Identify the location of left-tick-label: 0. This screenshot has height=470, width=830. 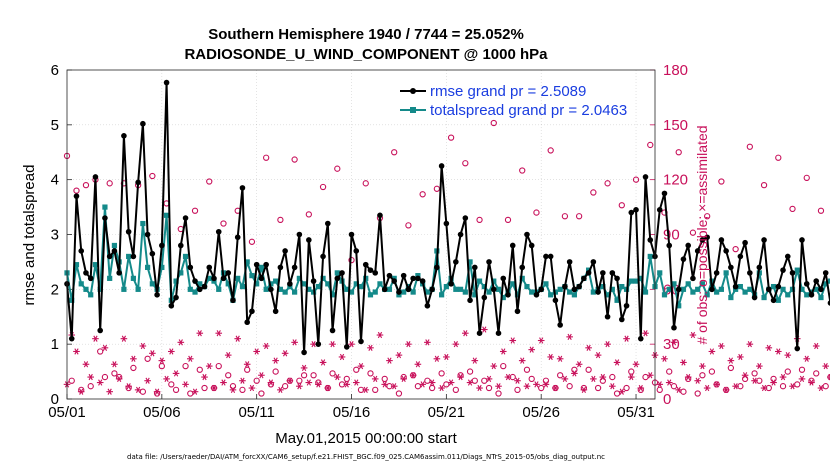
(55, 399).